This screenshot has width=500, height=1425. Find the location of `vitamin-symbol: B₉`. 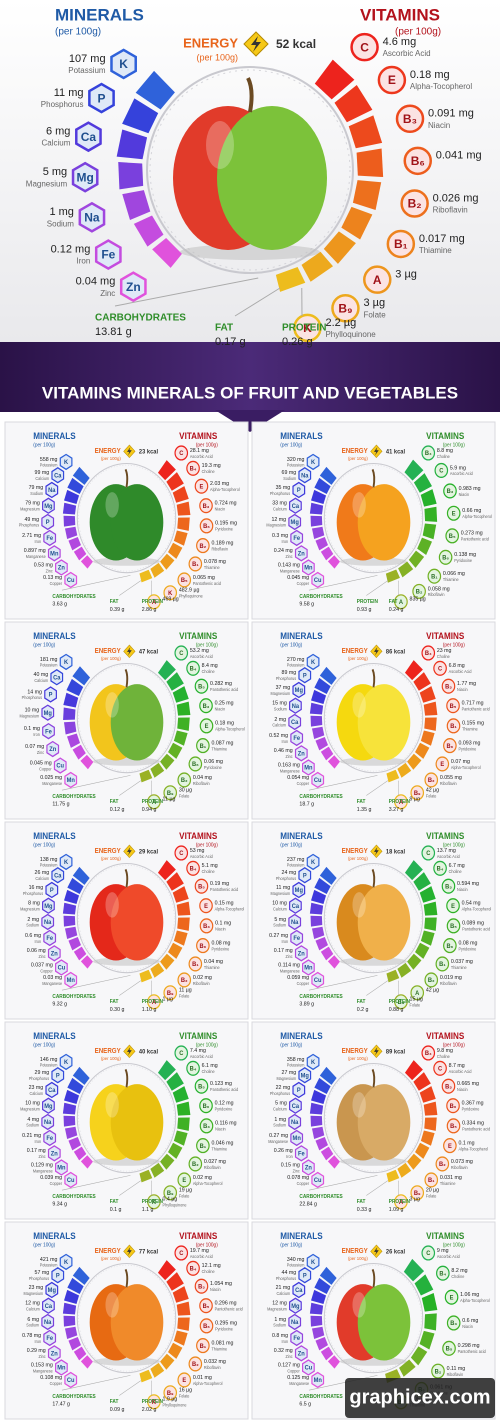

vitamin-symbol: B₉ is located at coordinates (417, 794).